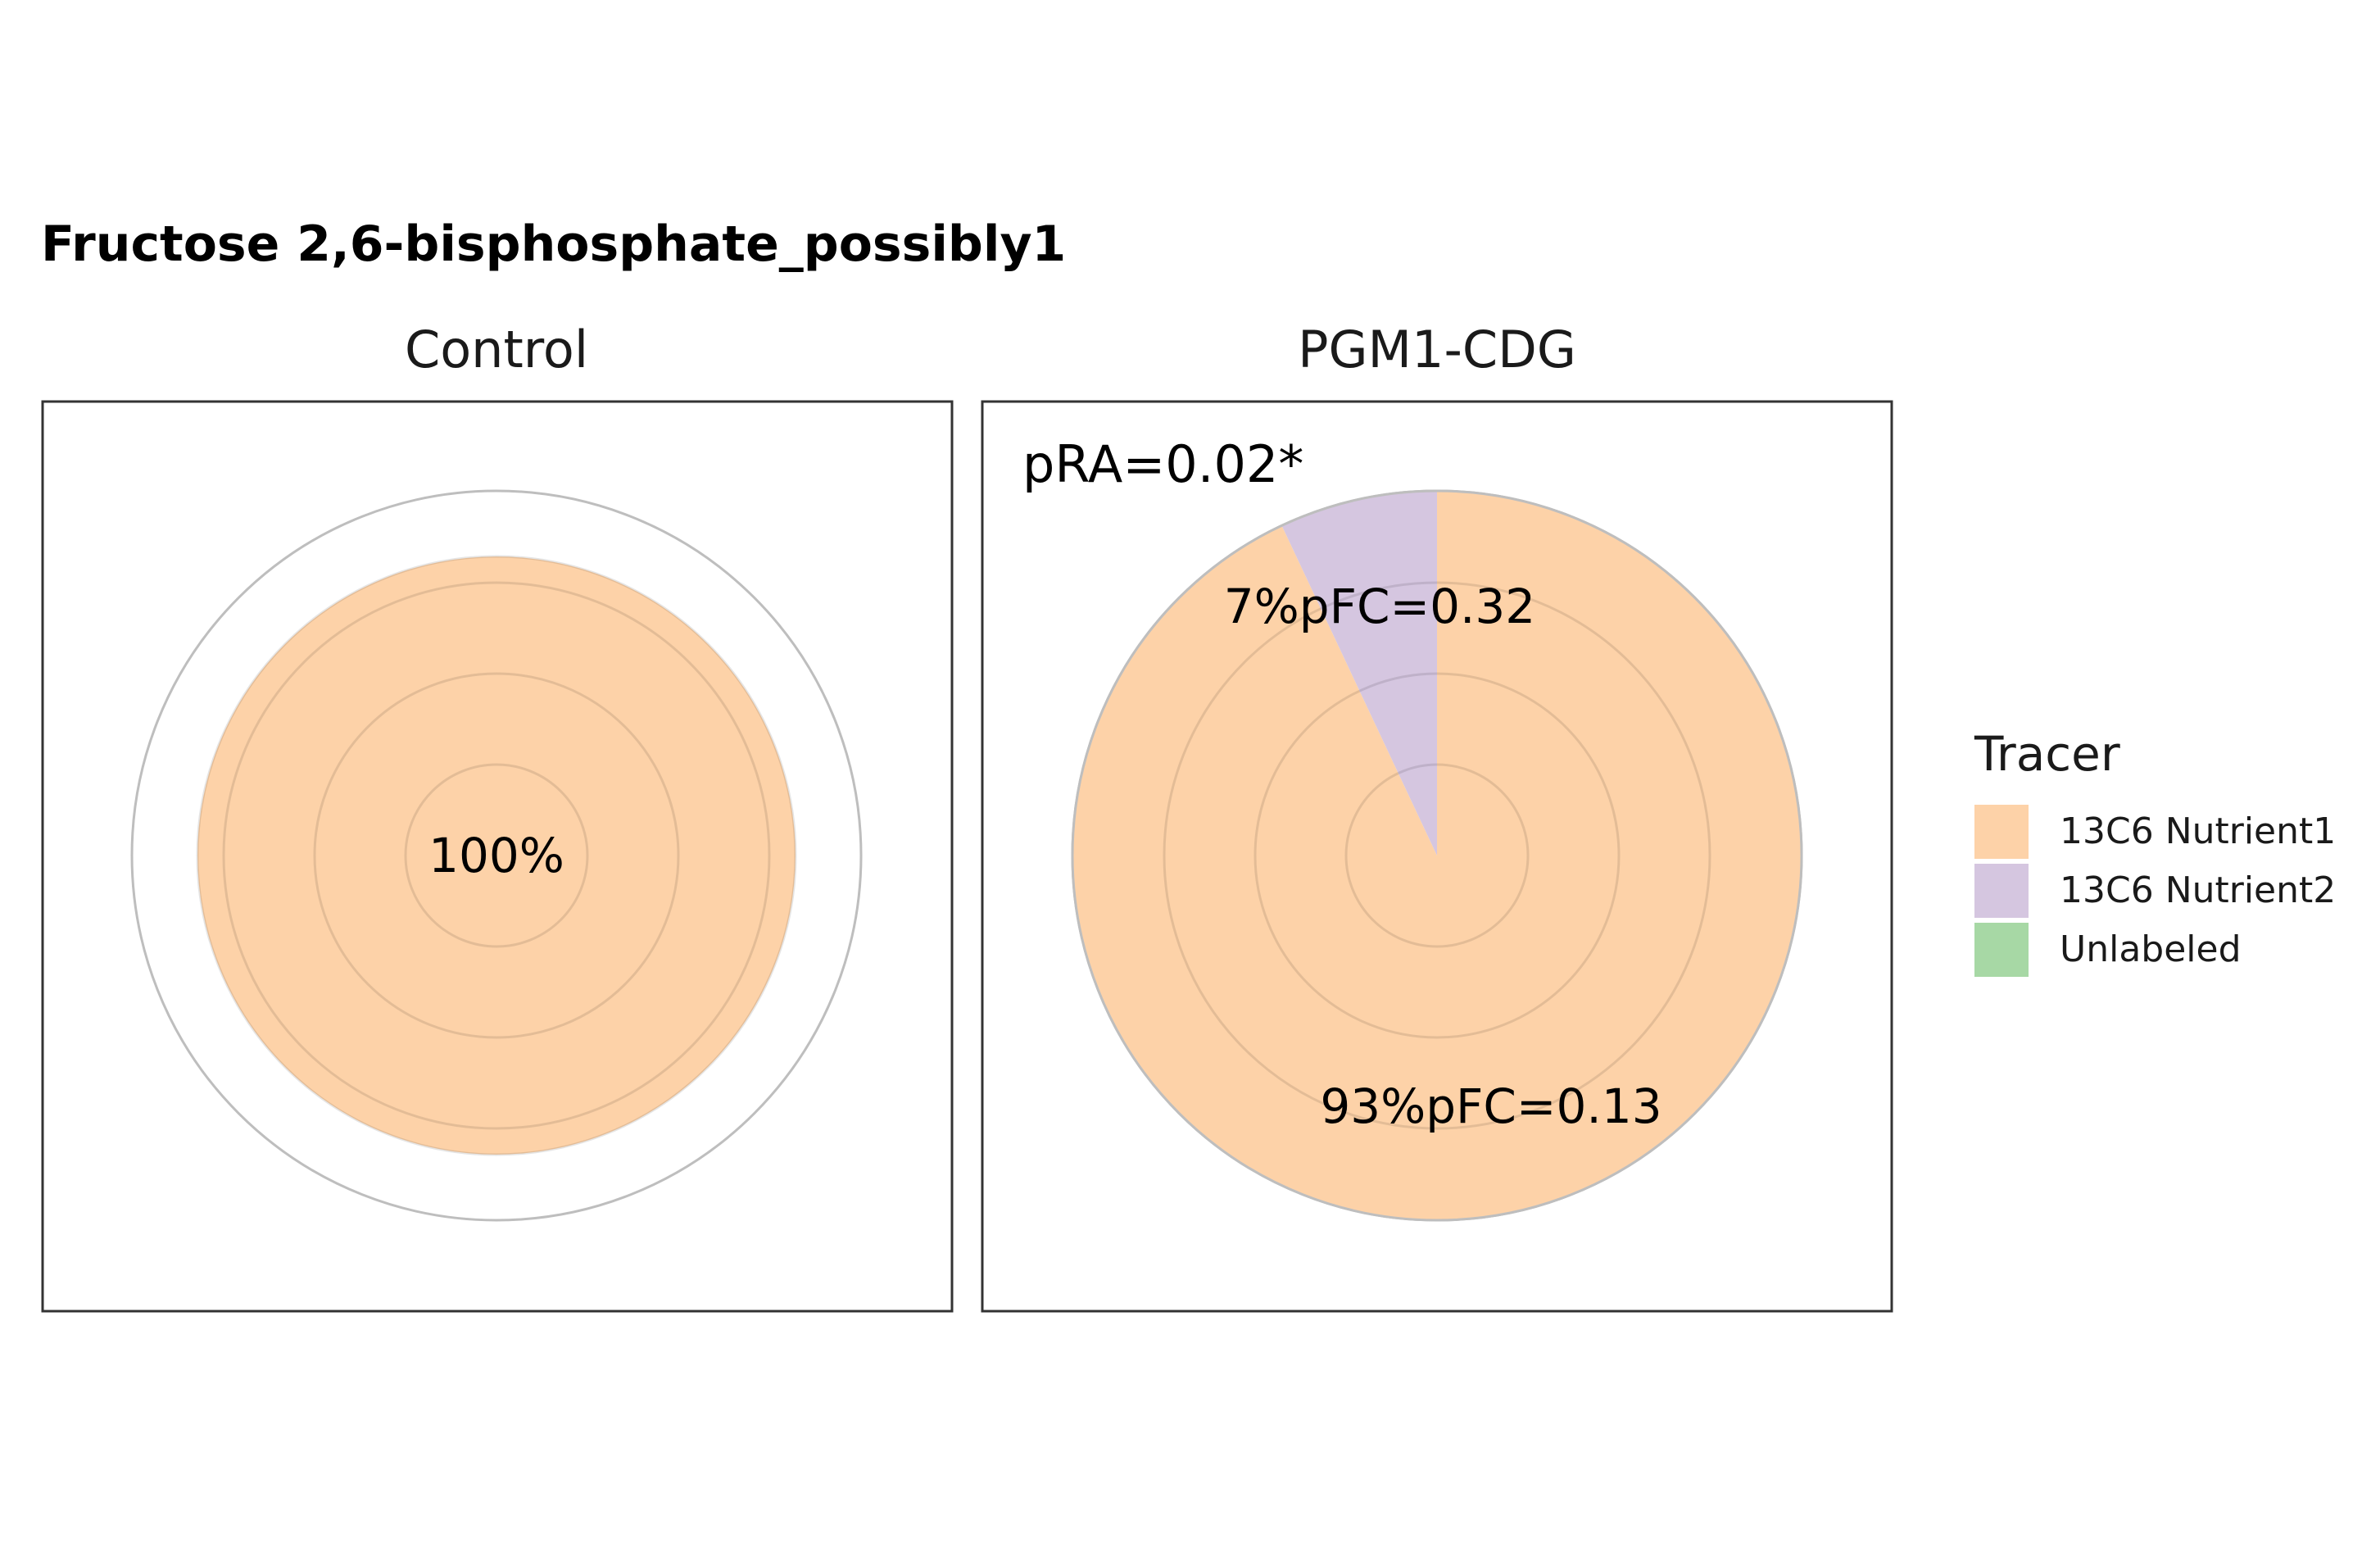  I want to click on slice-label: 7%pFC=0.32, so click(1379, 606).